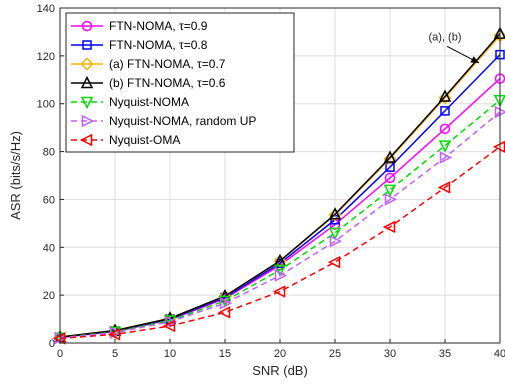 Image resolution: width=505 pixels, height=385 pixels. I want to click on y-tick-label: 40, so click(49, 248).